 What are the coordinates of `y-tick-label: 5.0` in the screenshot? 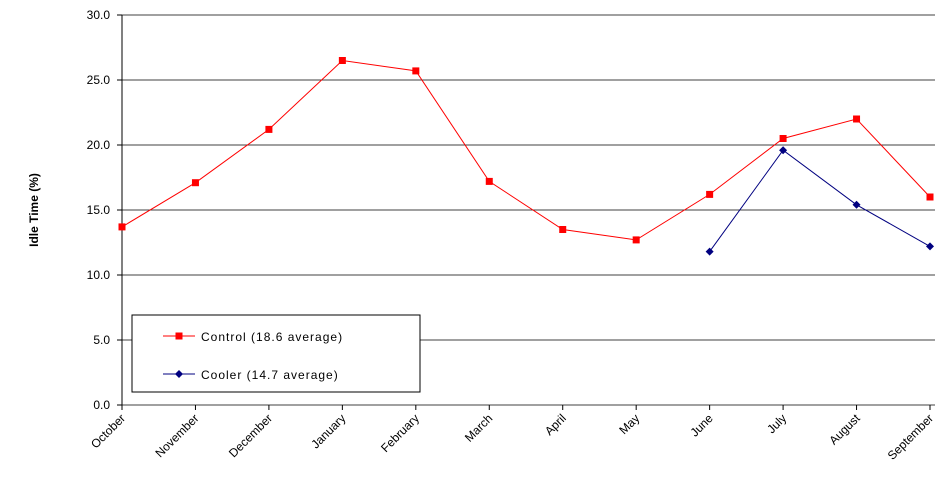 It's located at (101, 340).